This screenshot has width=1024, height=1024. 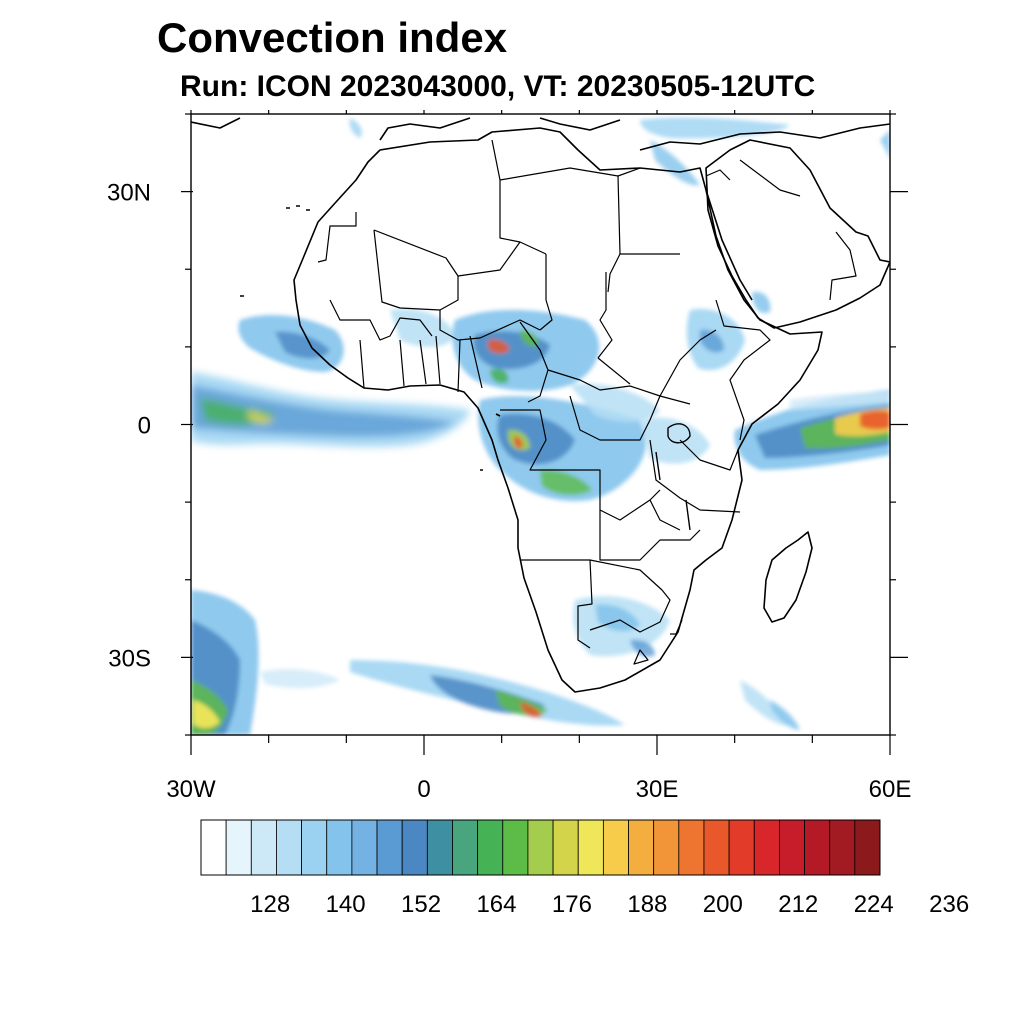 I want to click on lat-tick-label: 0, so click(x=144, y=426).